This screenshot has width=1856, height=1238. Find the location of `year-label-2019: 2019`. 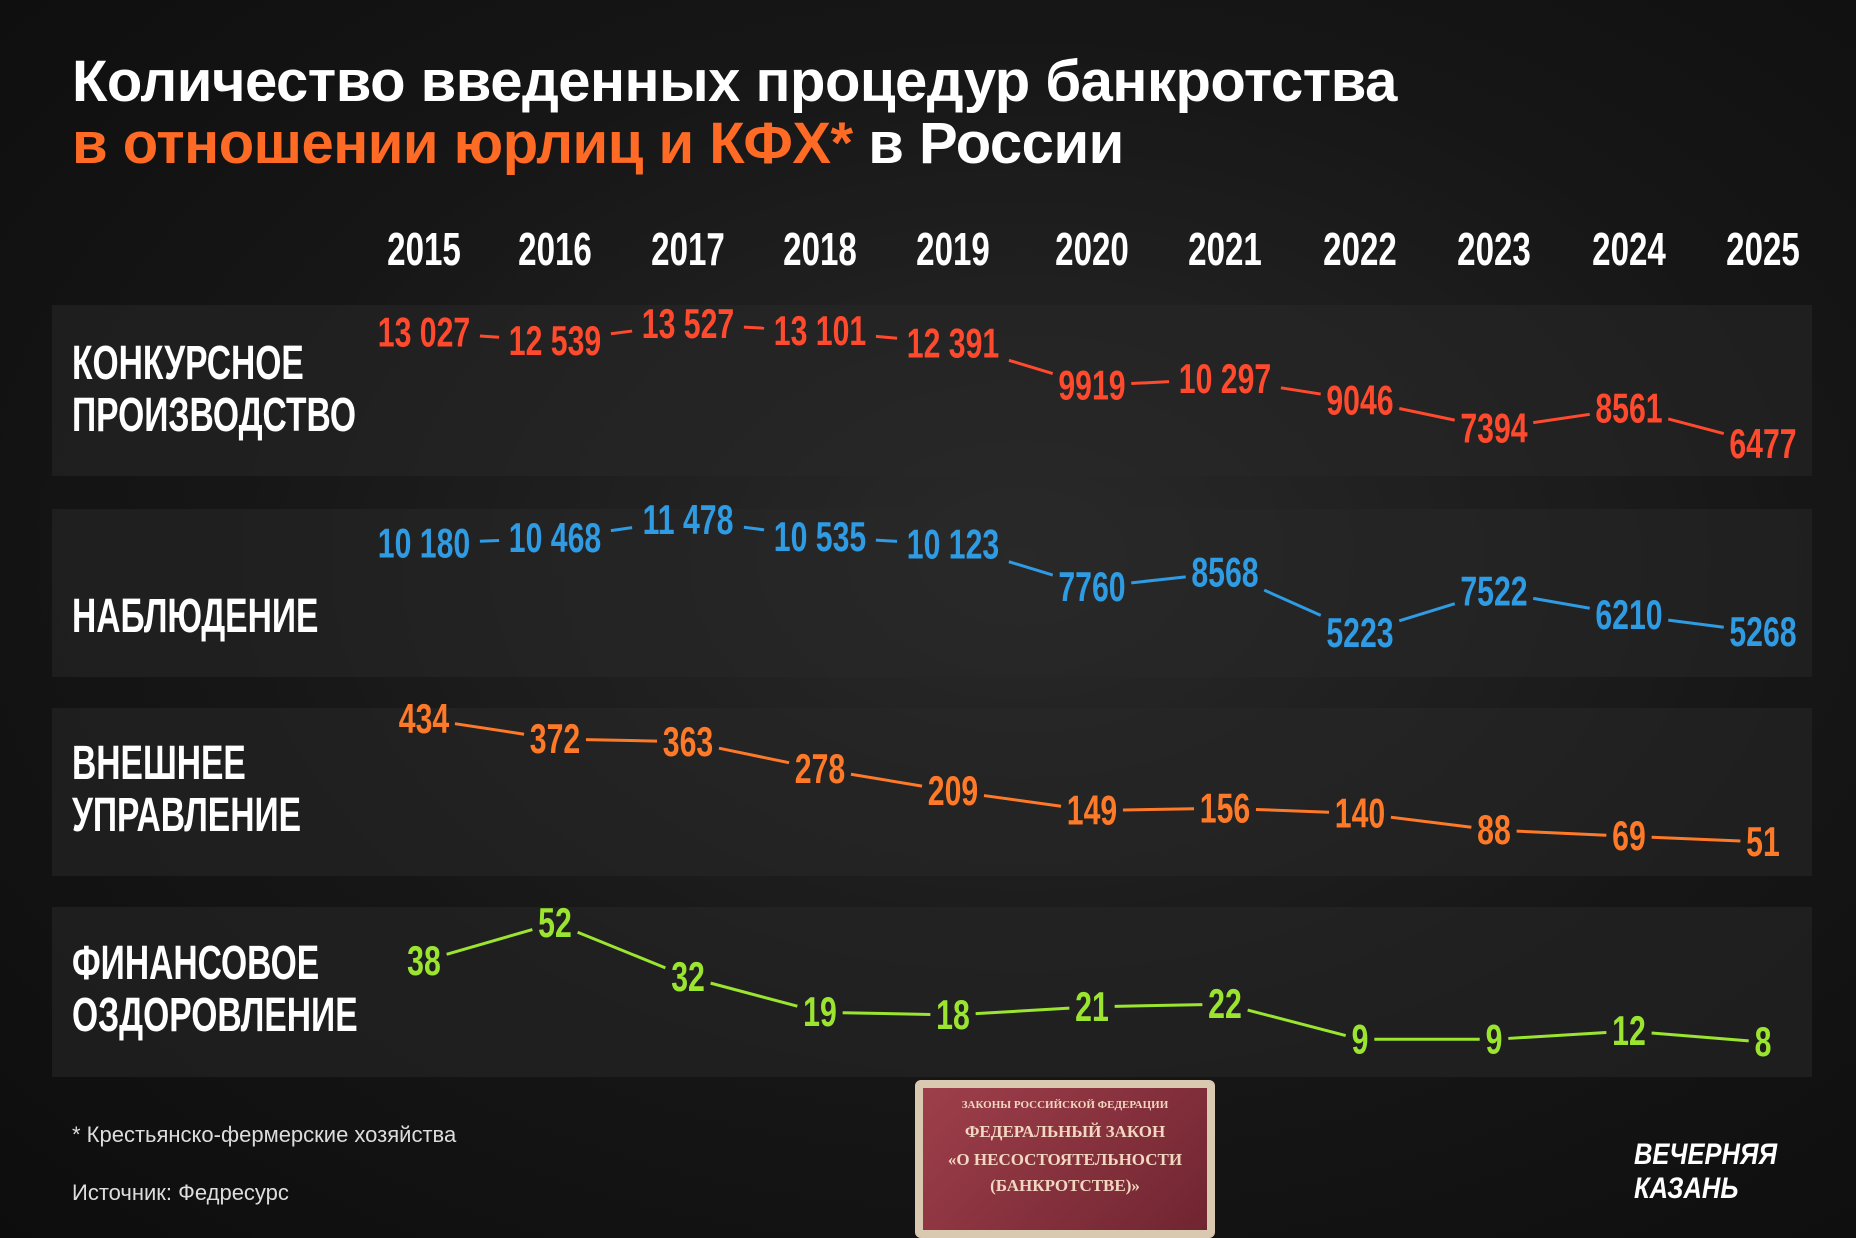

year-label-2019: 2019 is located at coordinates (953, 249).